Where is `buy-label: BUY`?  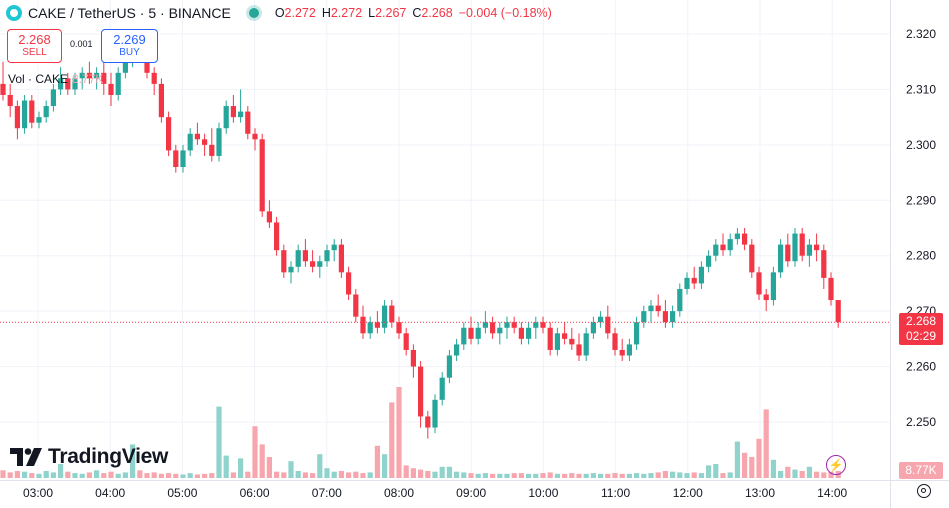 buy-label: BUY is located at coordinates (129, 52).